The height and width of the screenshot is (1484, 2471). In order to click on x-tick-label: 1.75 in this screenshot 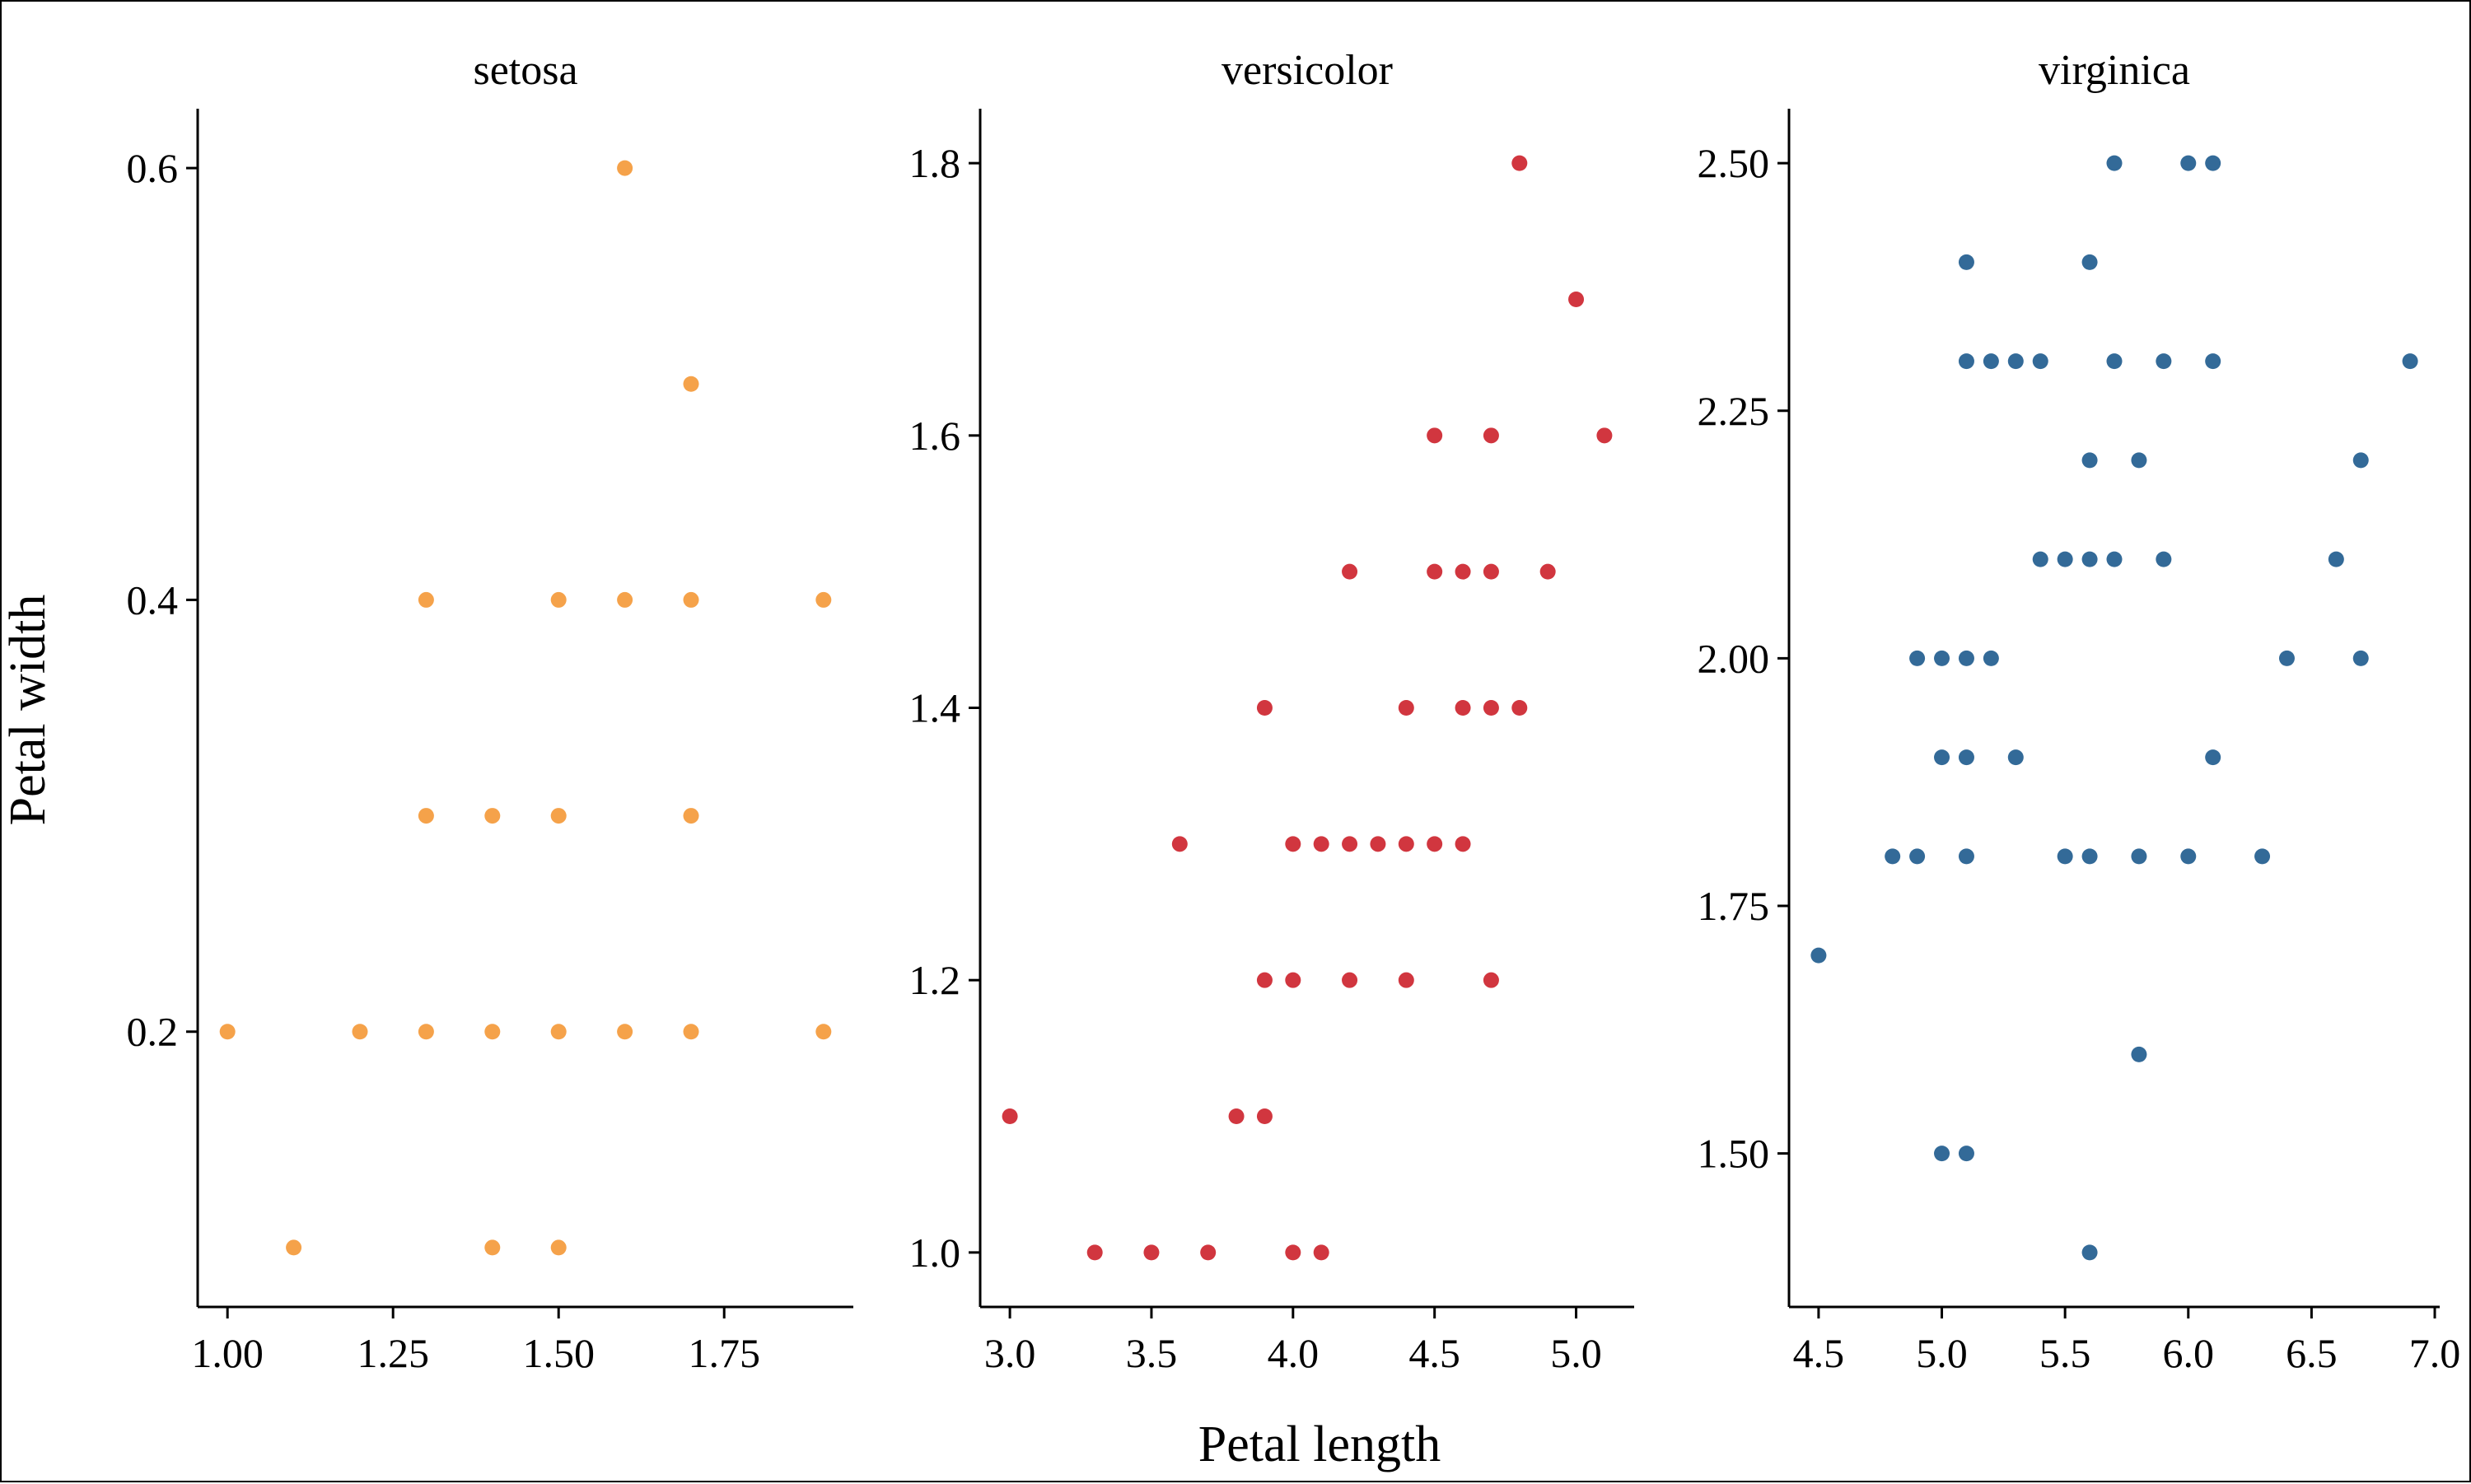, I will do `click(724, 1353)`.